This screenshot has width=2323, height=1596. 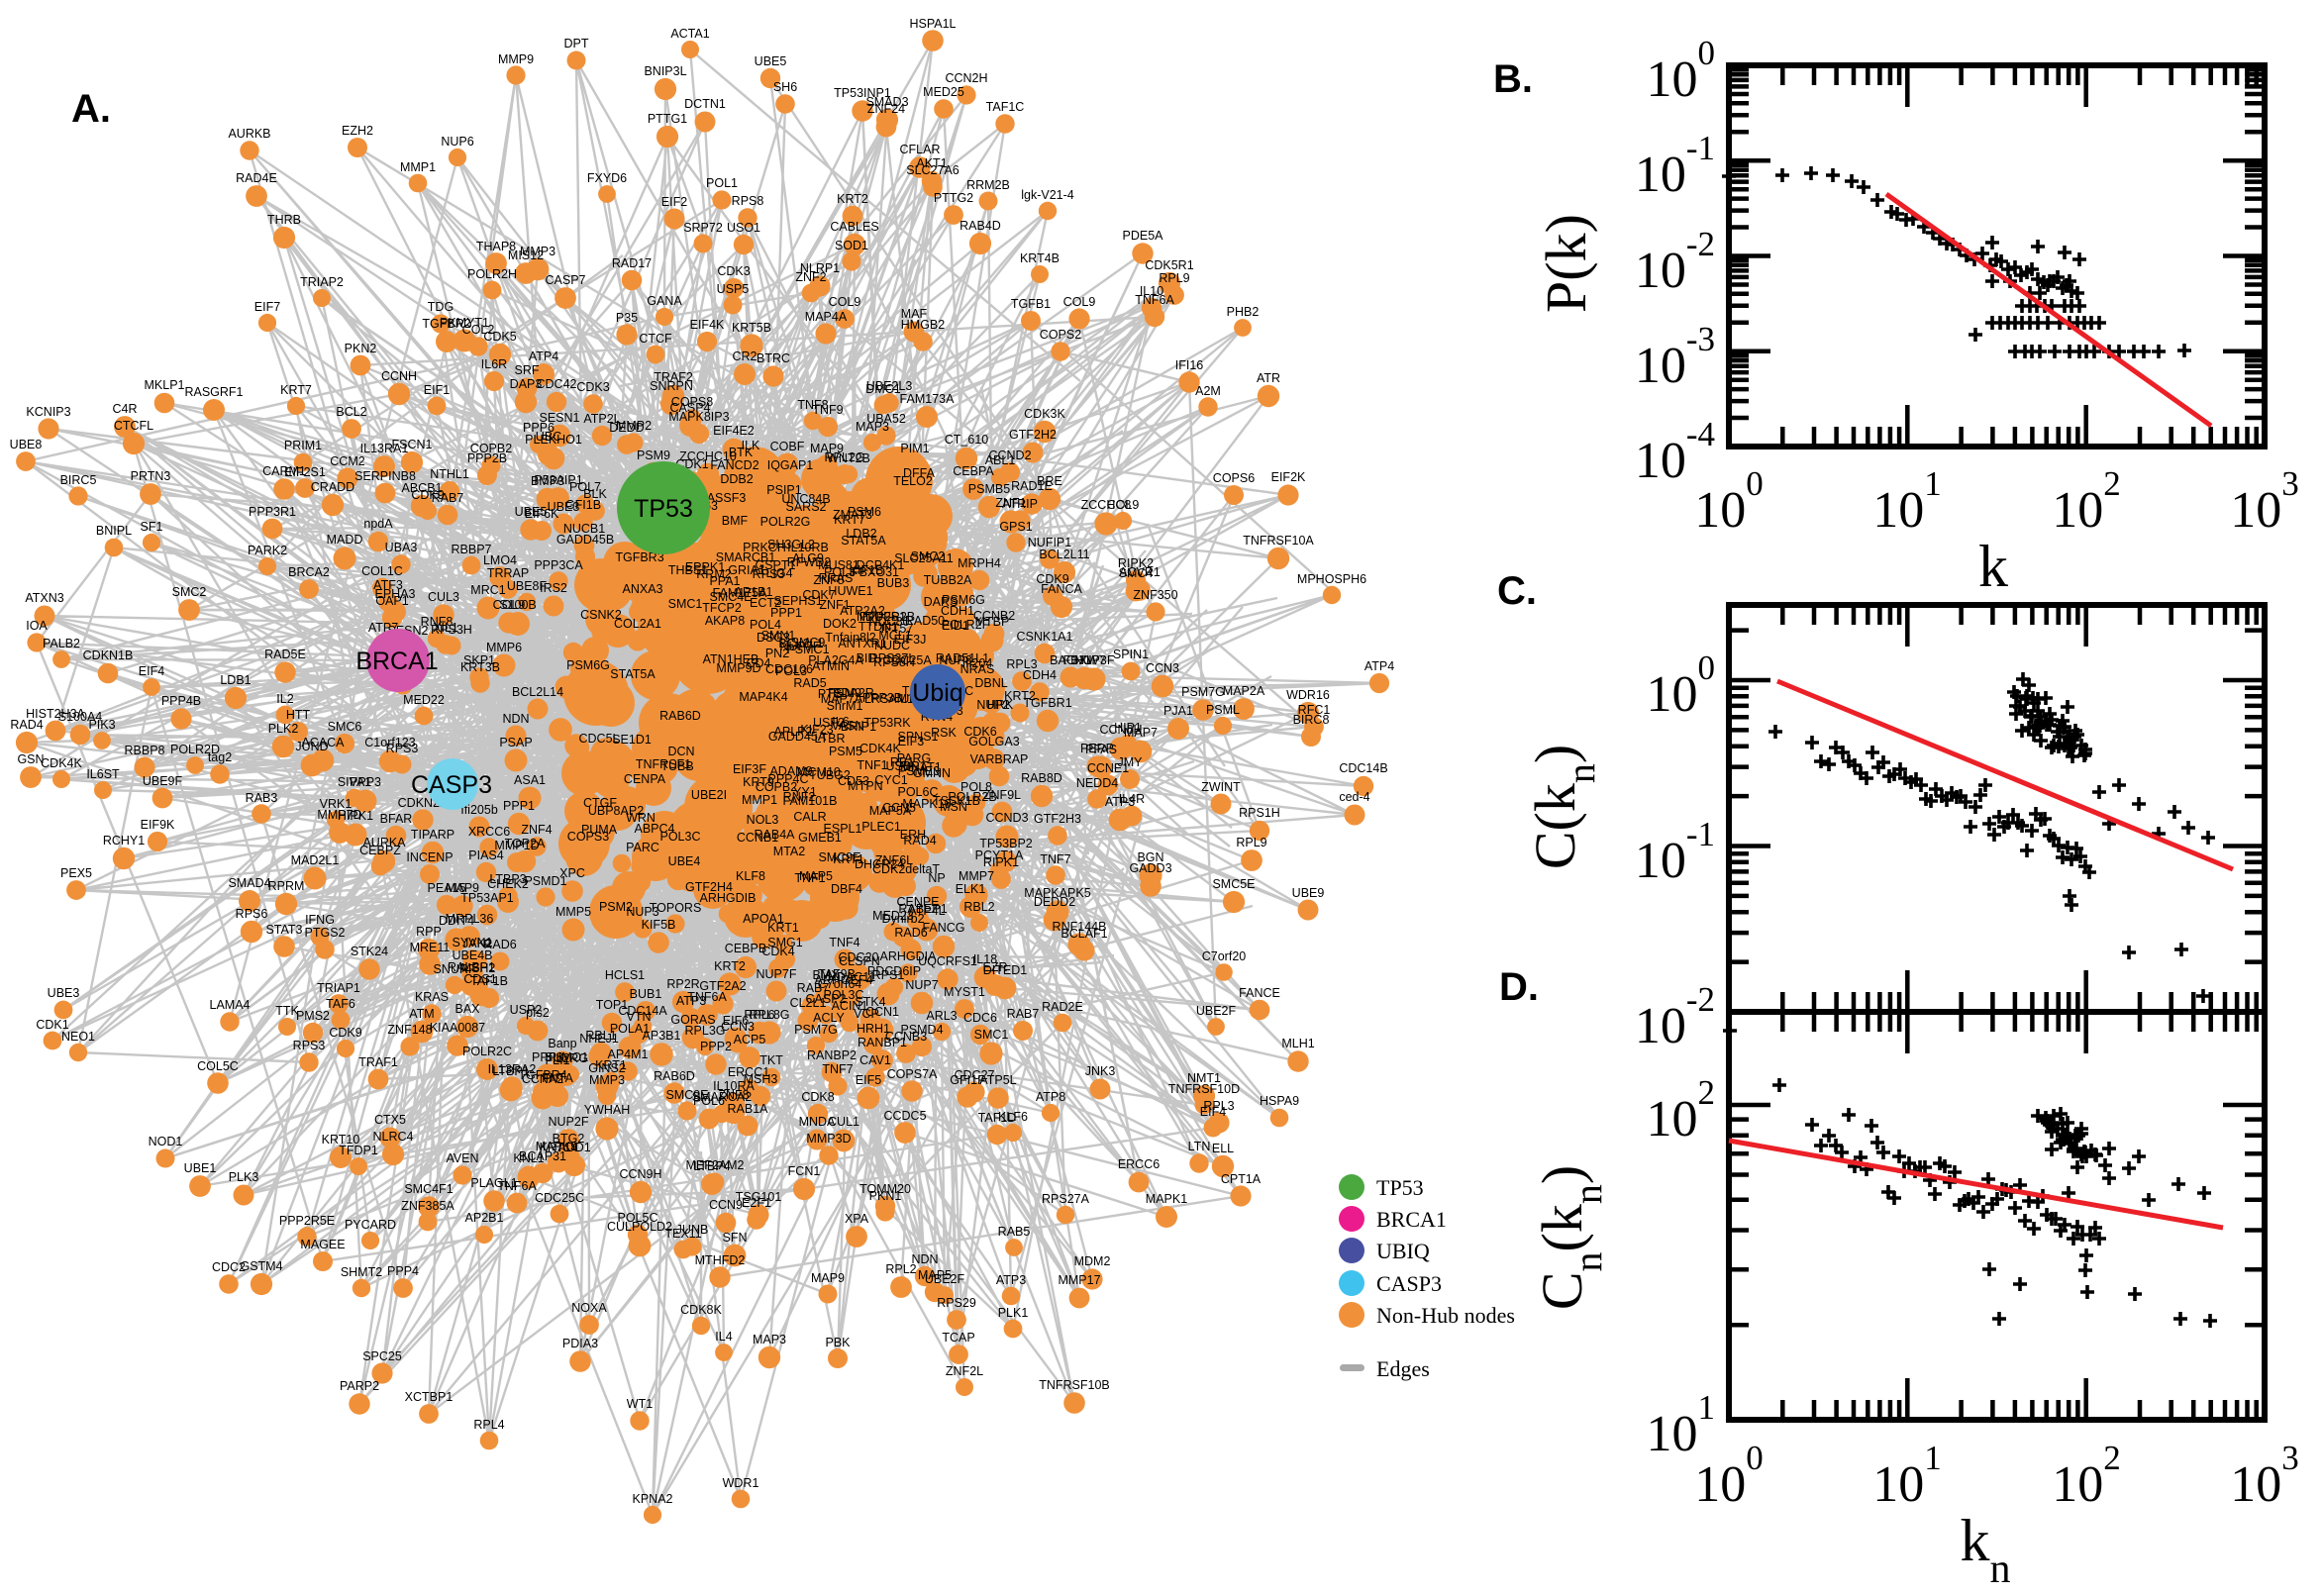 I want to click on svg-text: PPP1, so click(x=519, y=806).